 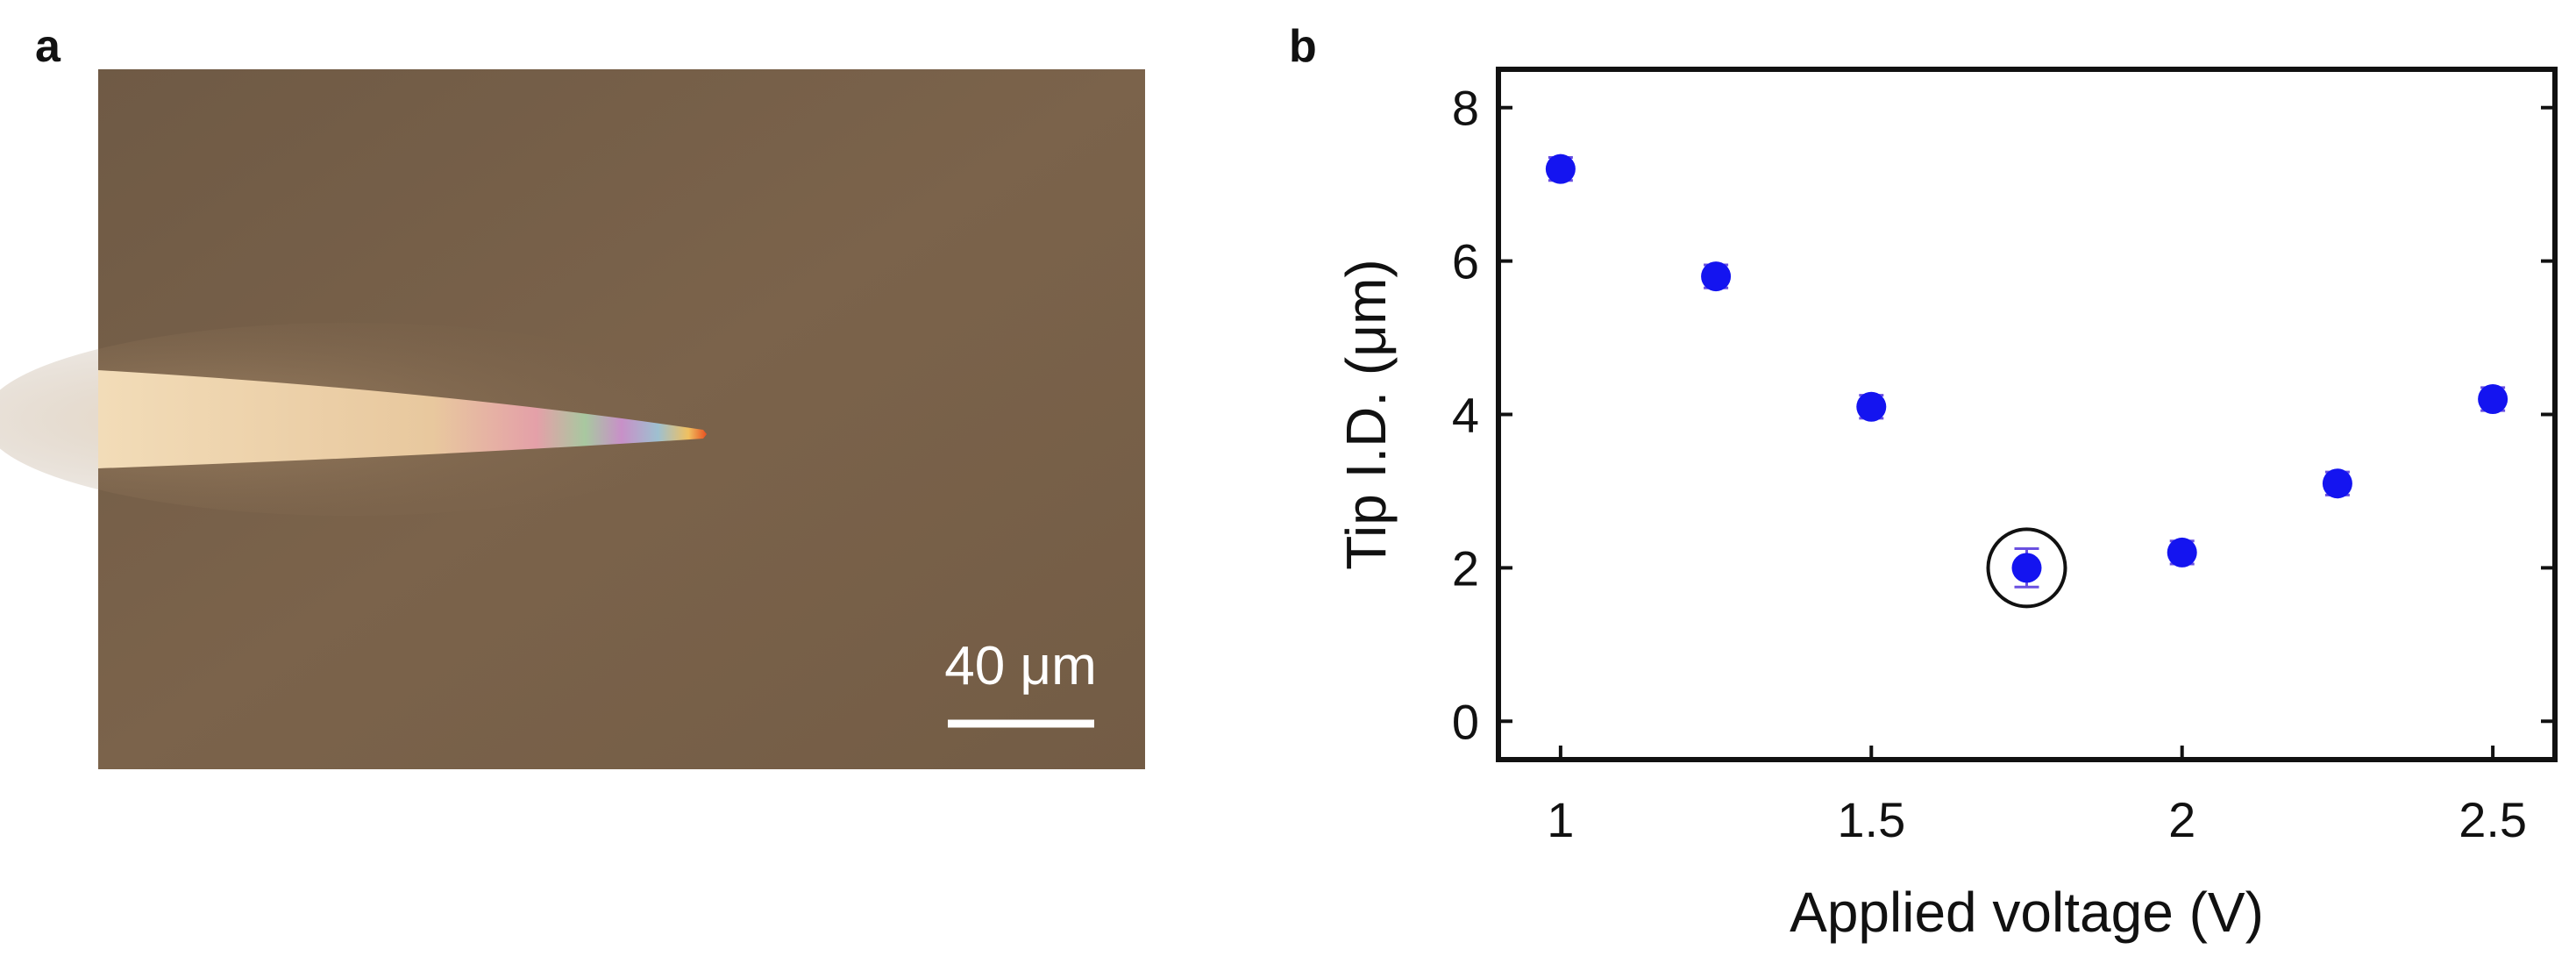 What do you see at coordinates (402, 419) in the screenshot?
I see `pipette-tip` at bounding box center [402, 419].